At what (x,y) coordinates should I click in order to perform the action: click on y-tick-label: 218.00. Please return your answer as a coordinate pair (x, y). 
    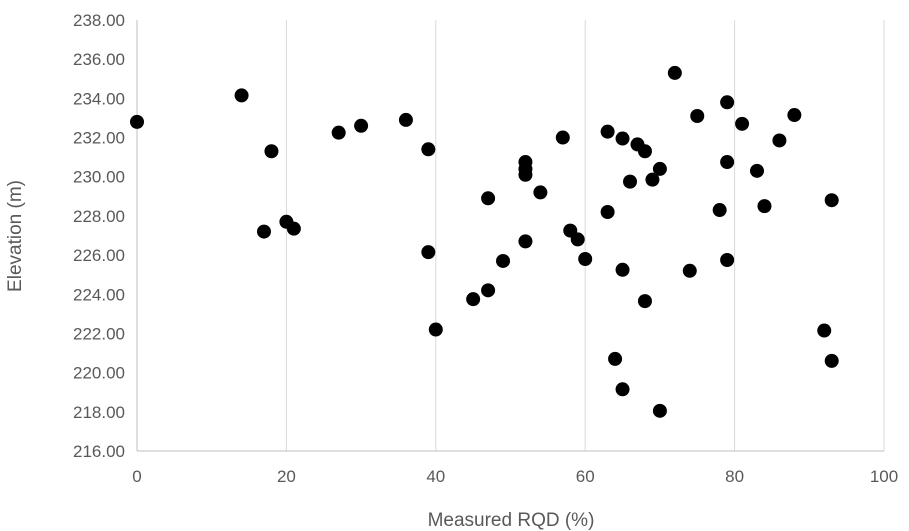
    Looking at the image, I should click on (99, 412).